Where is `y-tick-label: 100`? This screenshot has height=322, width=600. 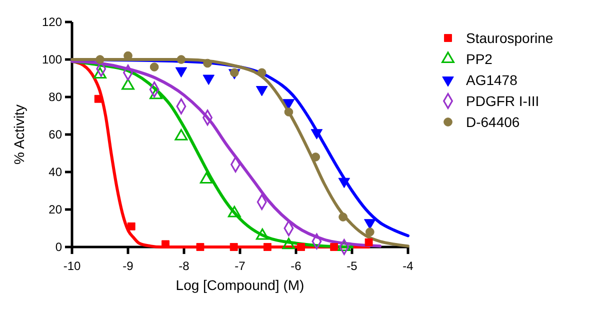 y-tick-label: 100 is located at coordinates (52, 59).